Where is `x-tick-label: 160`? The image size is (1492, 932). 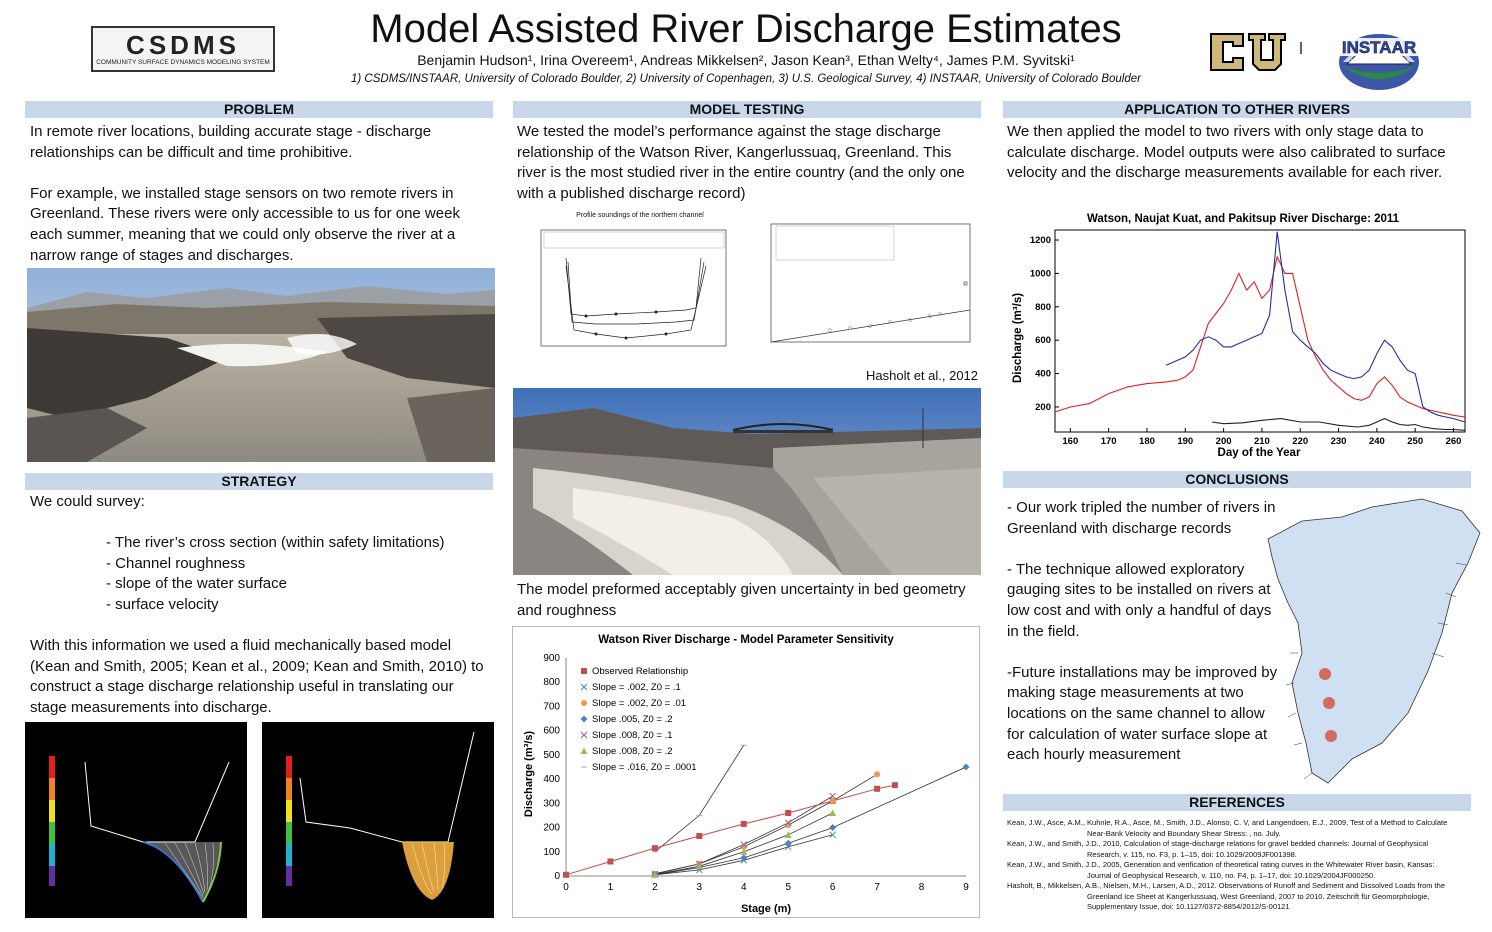
x-tick-label: 160 is located at coordinates (1070, 441).